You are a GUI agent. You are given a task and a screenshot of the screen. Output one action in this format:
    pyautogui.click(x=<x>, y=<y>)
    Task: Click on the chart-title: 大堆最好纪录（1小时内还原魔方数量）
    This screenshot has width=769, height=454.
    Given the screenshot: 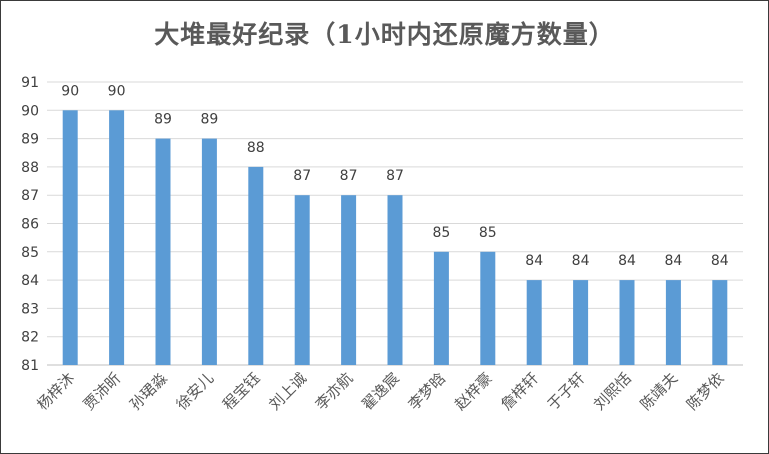 What is the action you would take?
    pyautogui.click(x=384, y=34)
    